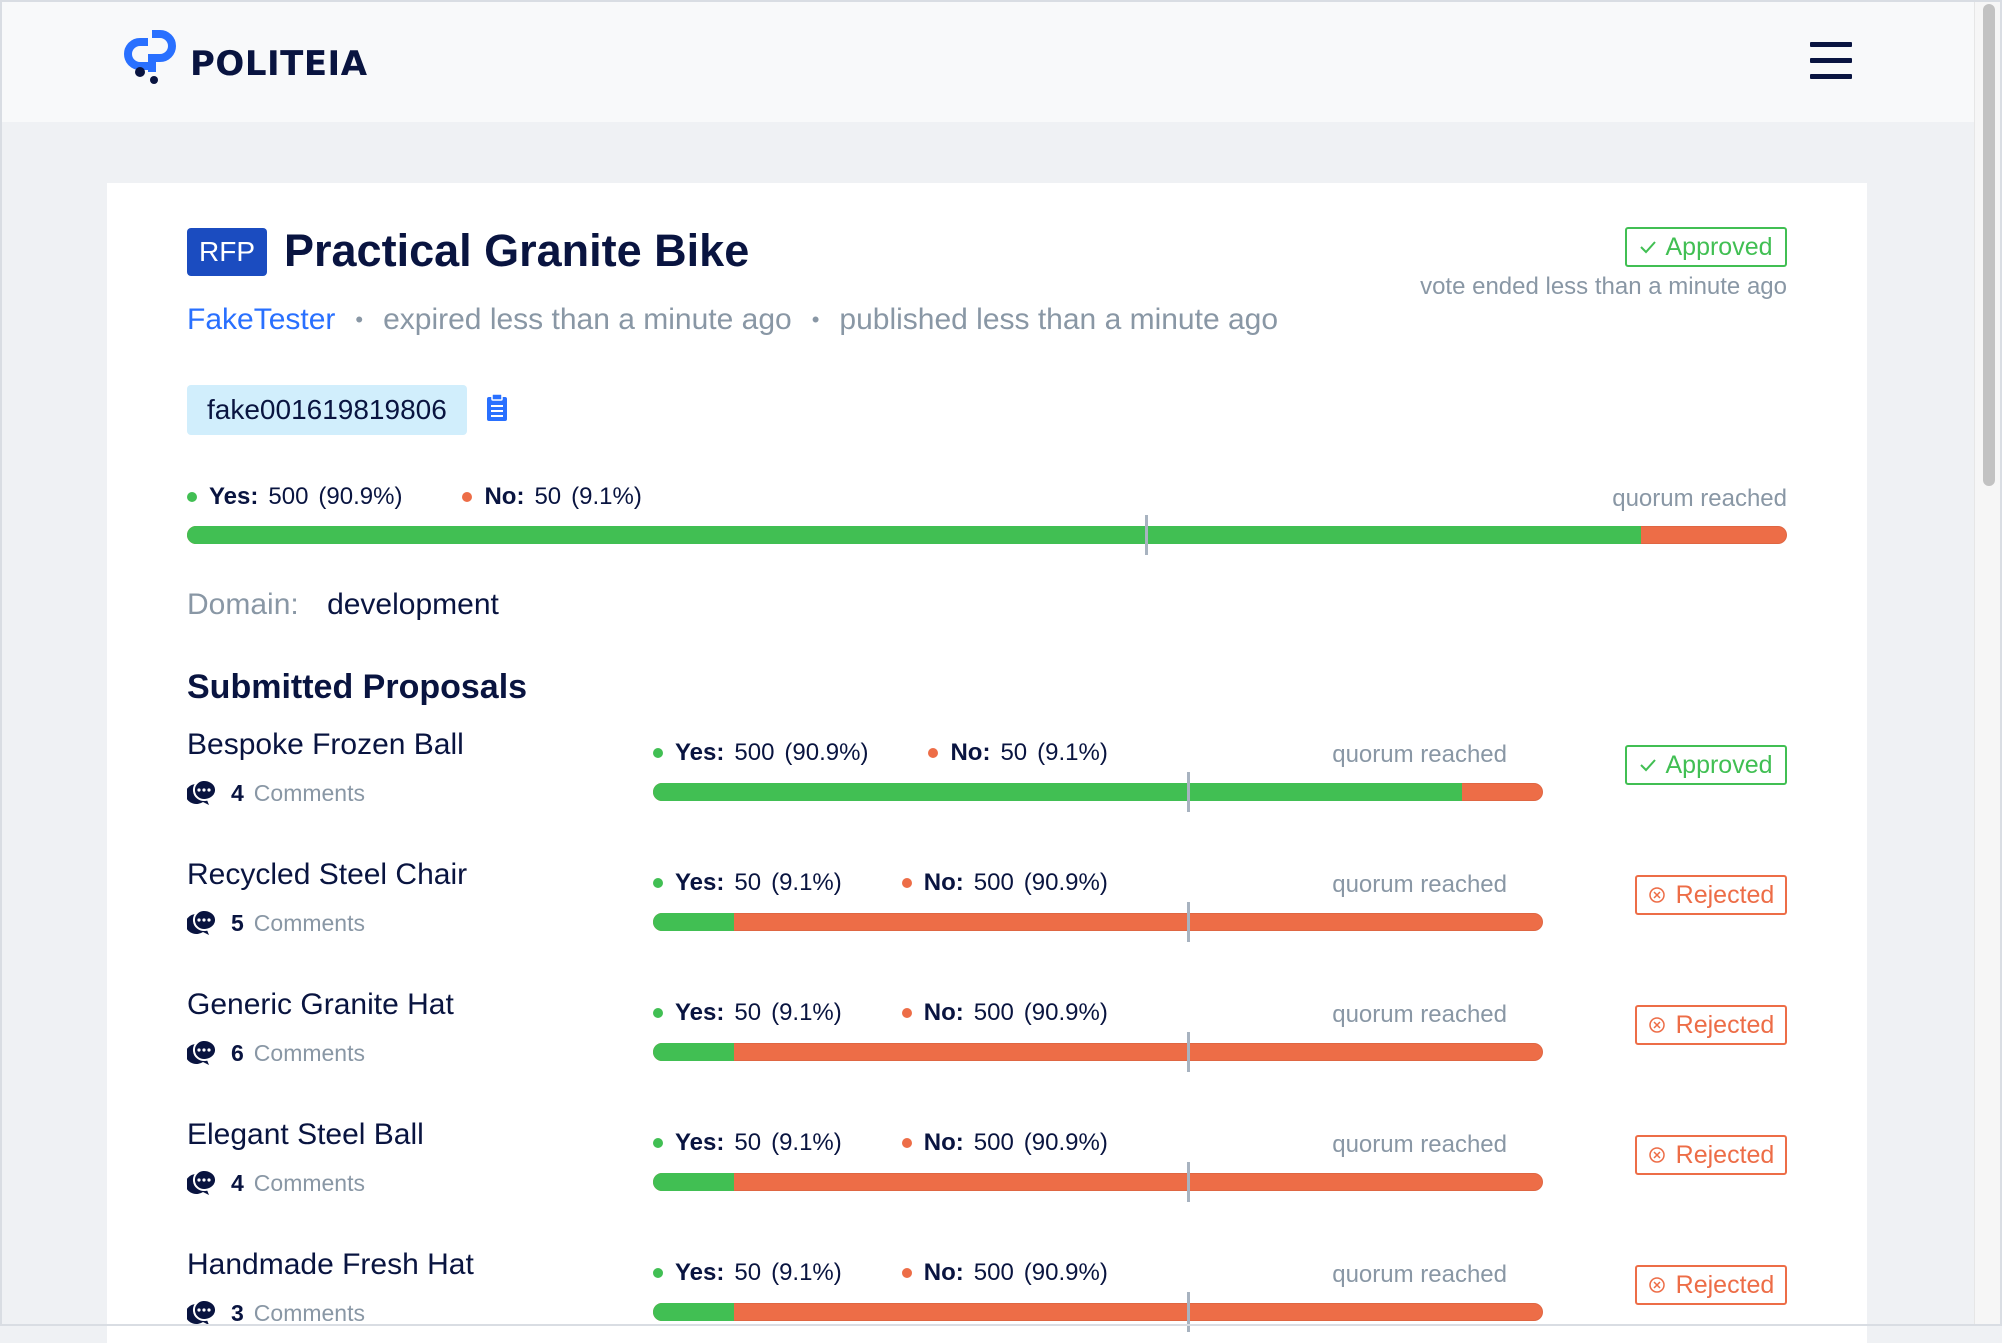 The height and width of the screenshot is (1343, 2002). What do you see at coordinates (305, 1134) in the screenshot?
I see `proposal-name: Elegant Steel Ball` at bounding box center [305, 1134].